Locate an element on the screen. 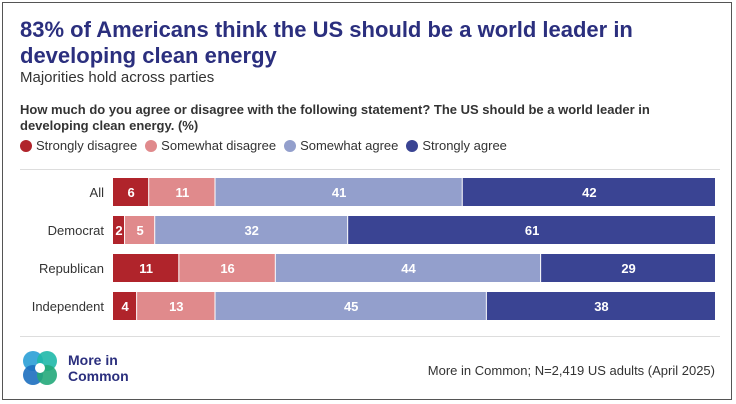 The image size is (736, 404). brand-name: More in Common is located at coordinates (98, 368).